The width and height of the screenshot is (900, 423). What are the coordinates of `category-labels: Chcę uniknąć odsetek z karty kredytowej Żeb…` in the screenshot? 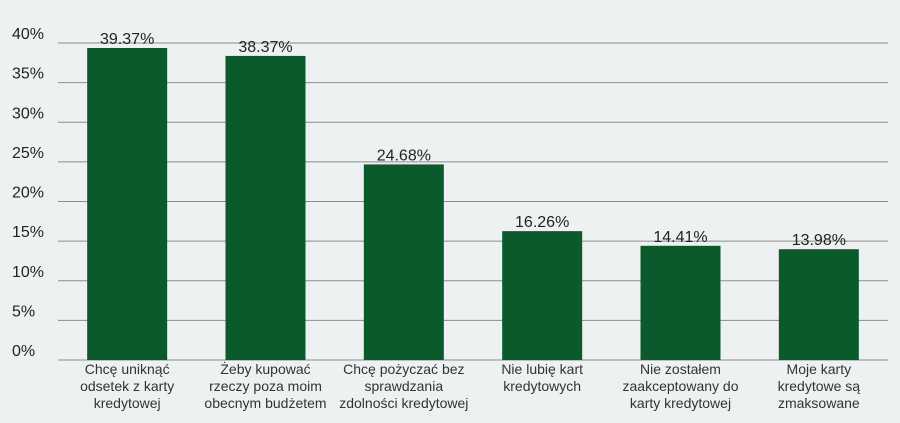 It's located at (470, 385).